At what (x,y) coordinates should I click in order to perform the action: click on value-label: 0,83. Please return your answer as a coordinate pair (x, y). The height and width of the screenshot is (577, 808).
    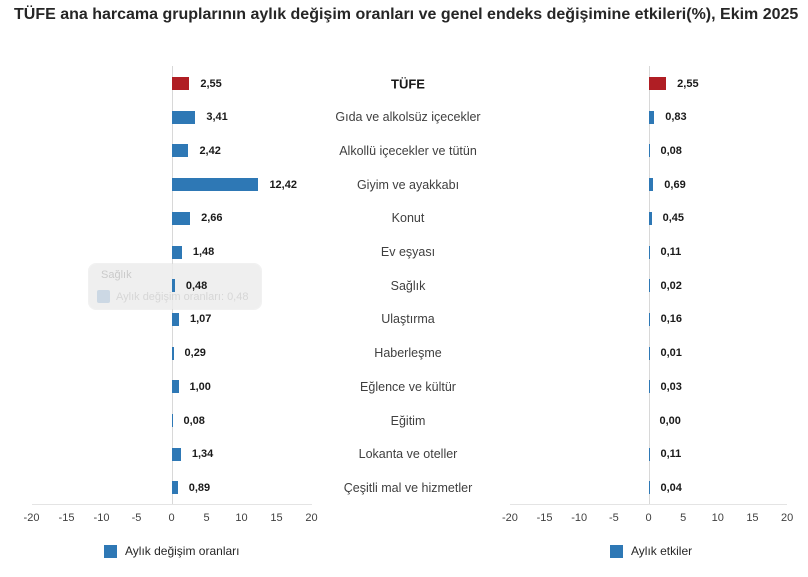
    Looking at the image, I should click on (676, 117).